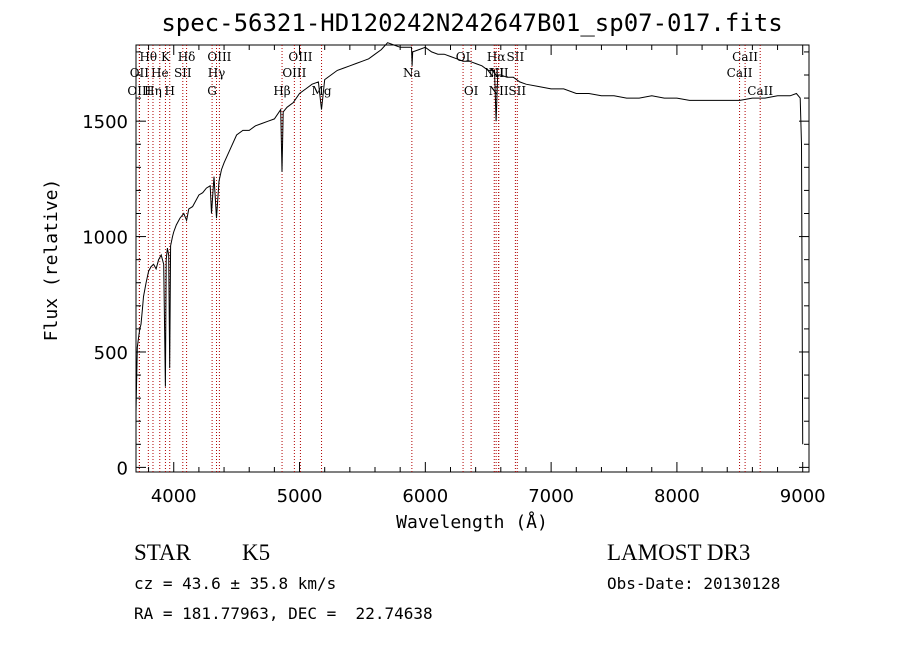  Describe the element at coordinates (212, 91) in the screenshot. I see `line-label: G` at that location.